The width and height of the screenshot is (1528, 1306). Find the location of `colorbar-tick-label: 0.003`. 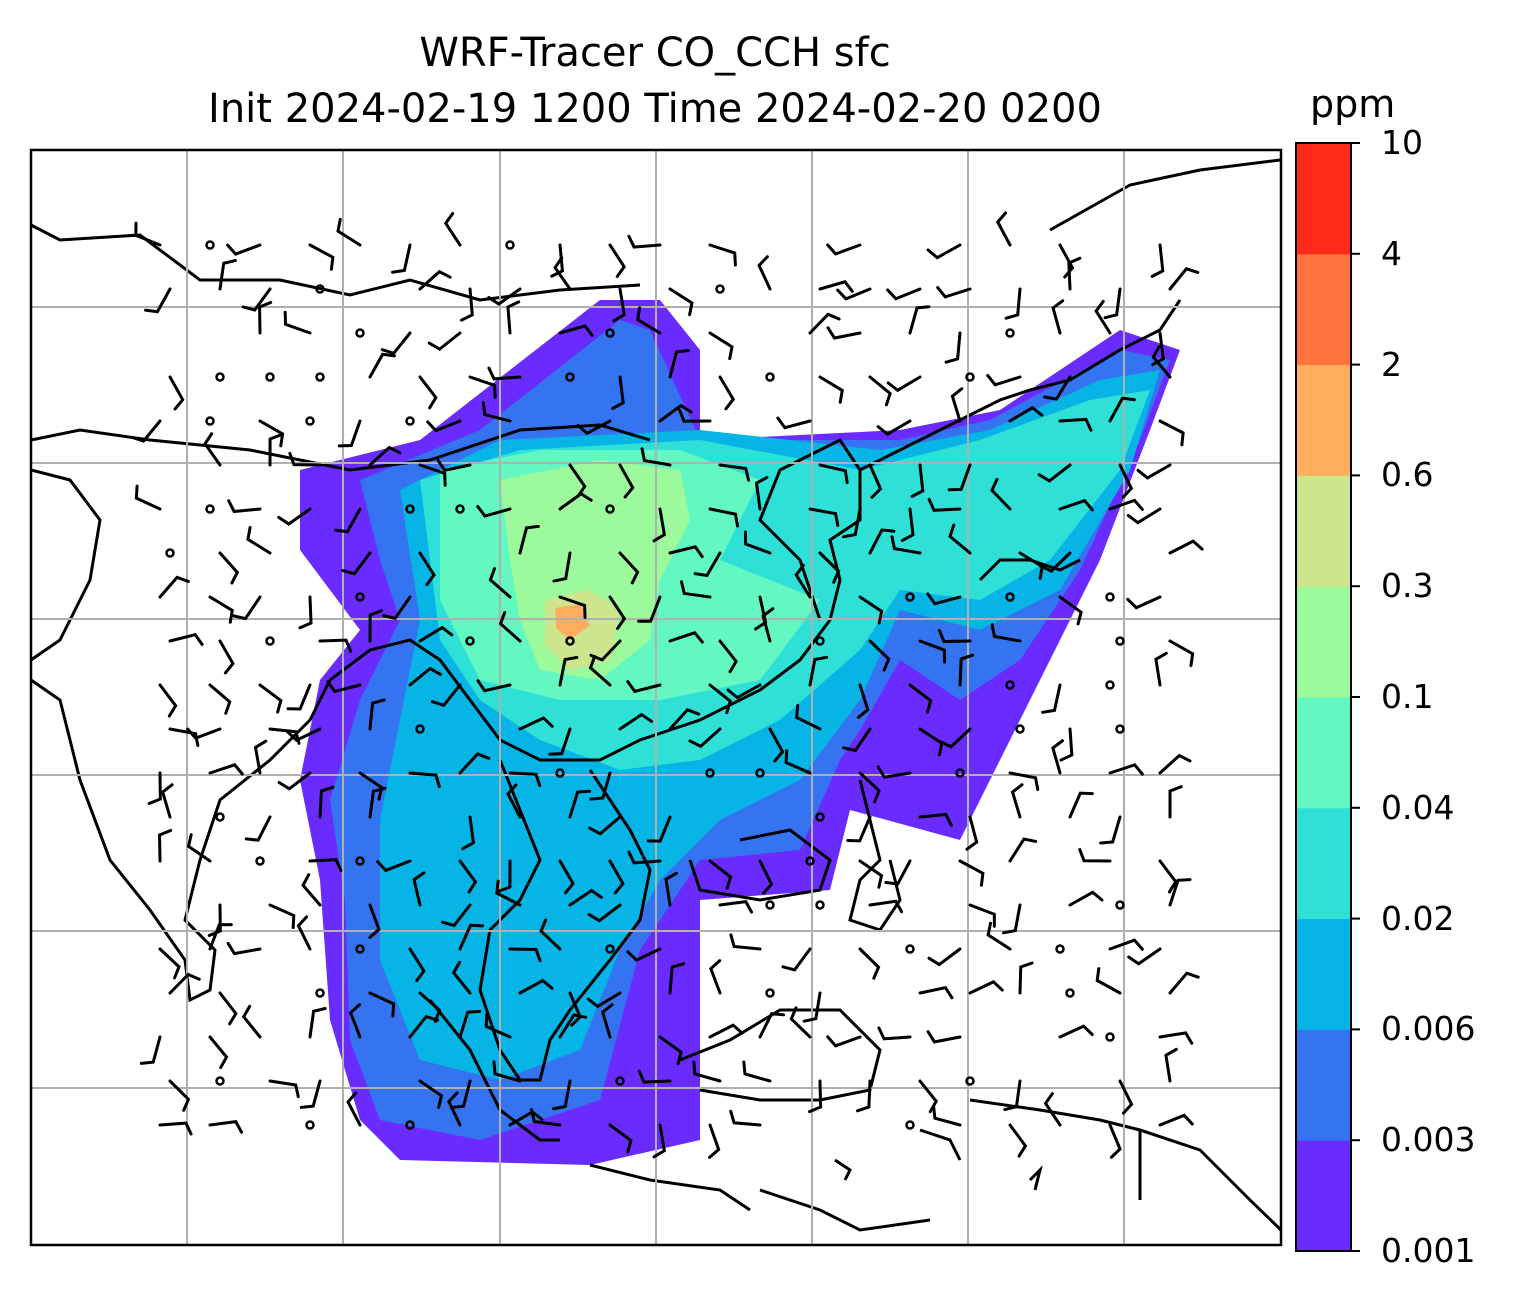

colorbar-tick-label: 0.003 is located at coordinates (1428, 1140).